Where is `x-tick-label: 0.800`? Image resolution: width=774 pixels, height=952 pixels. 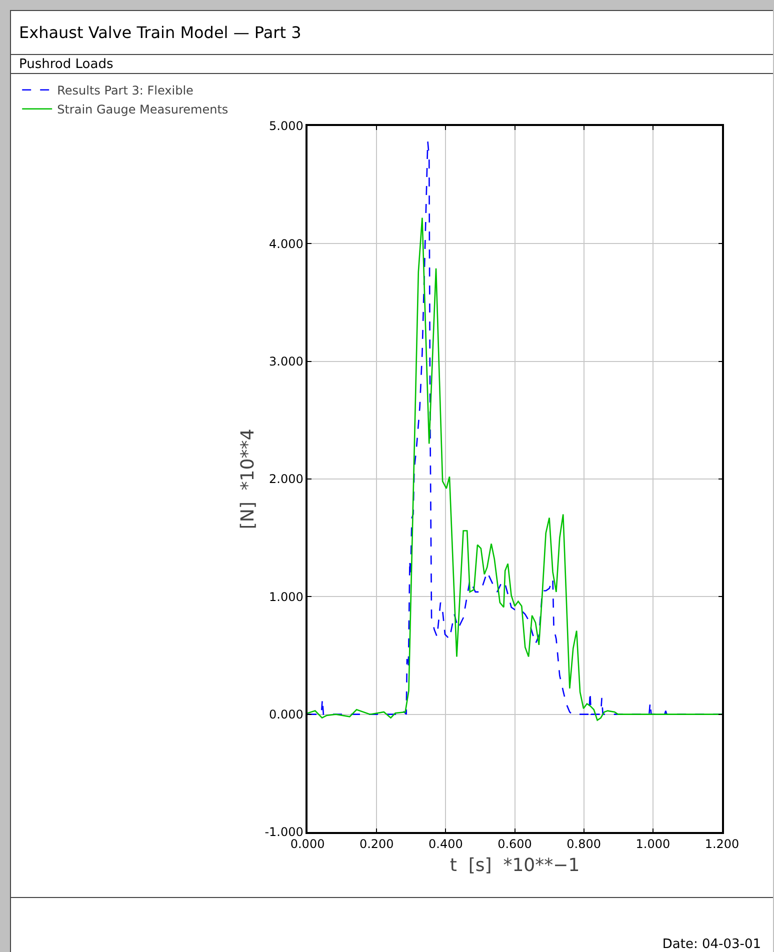
x-tick-label: 0.800 is located at coordinates (584, 844).